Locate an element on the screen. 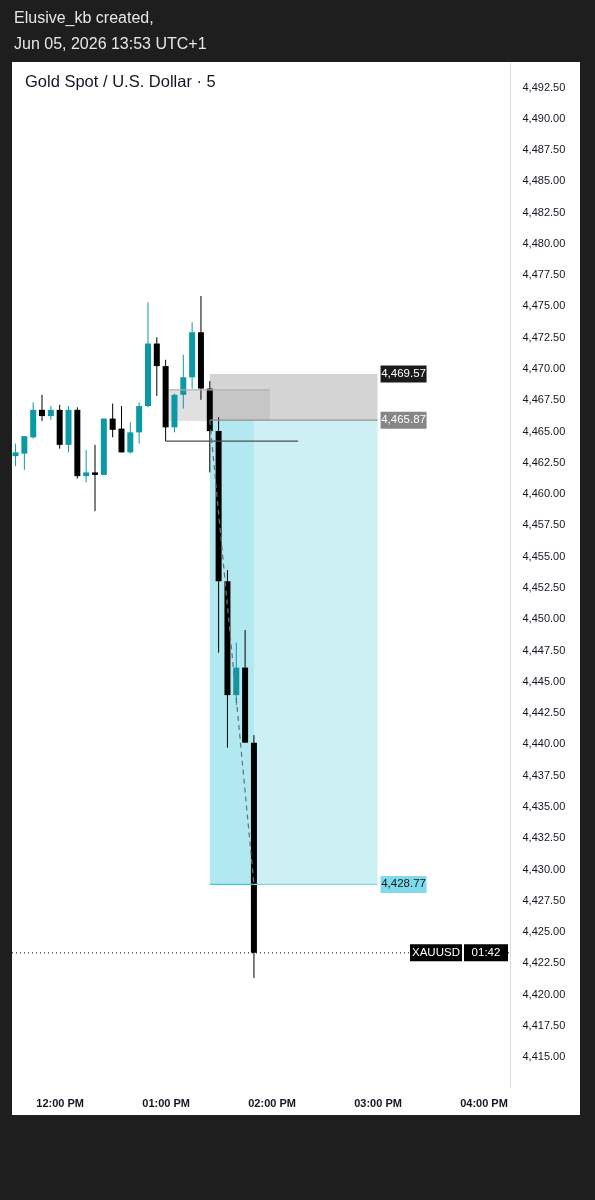 Image resolution: width=595 pixels, height=1200 pixels. x-tick-label: 03:00 PM is located at coordinates (378, 1102).